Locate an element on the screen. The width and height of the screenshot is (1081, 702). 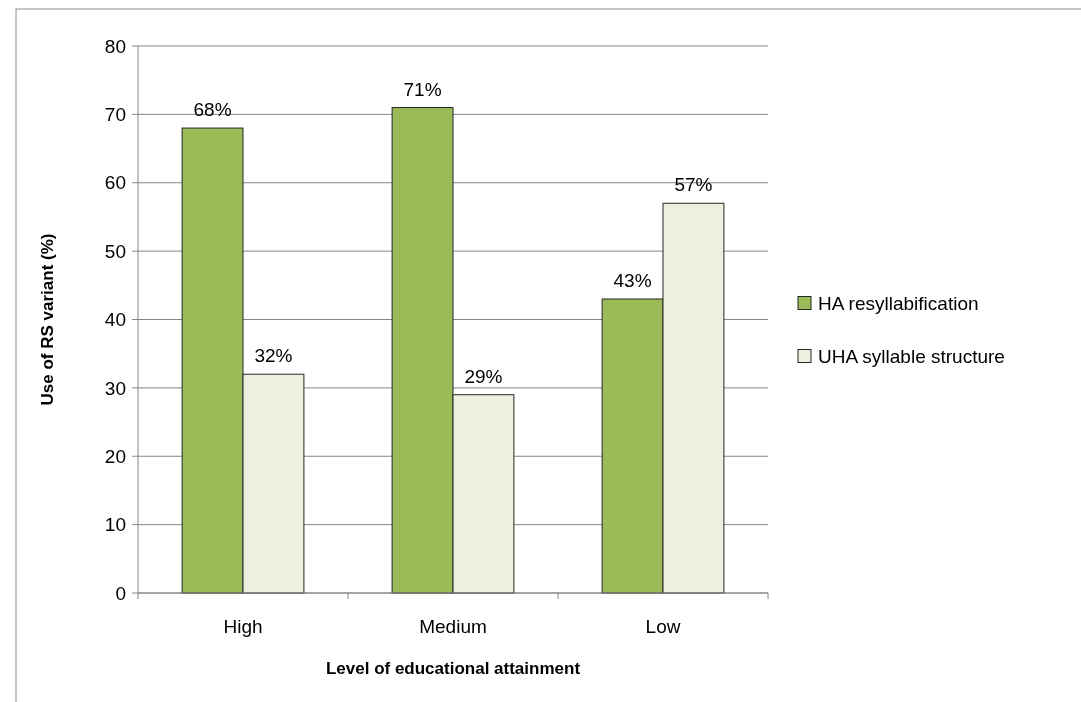
data-label: 68% is located at coordinates (212, 110).